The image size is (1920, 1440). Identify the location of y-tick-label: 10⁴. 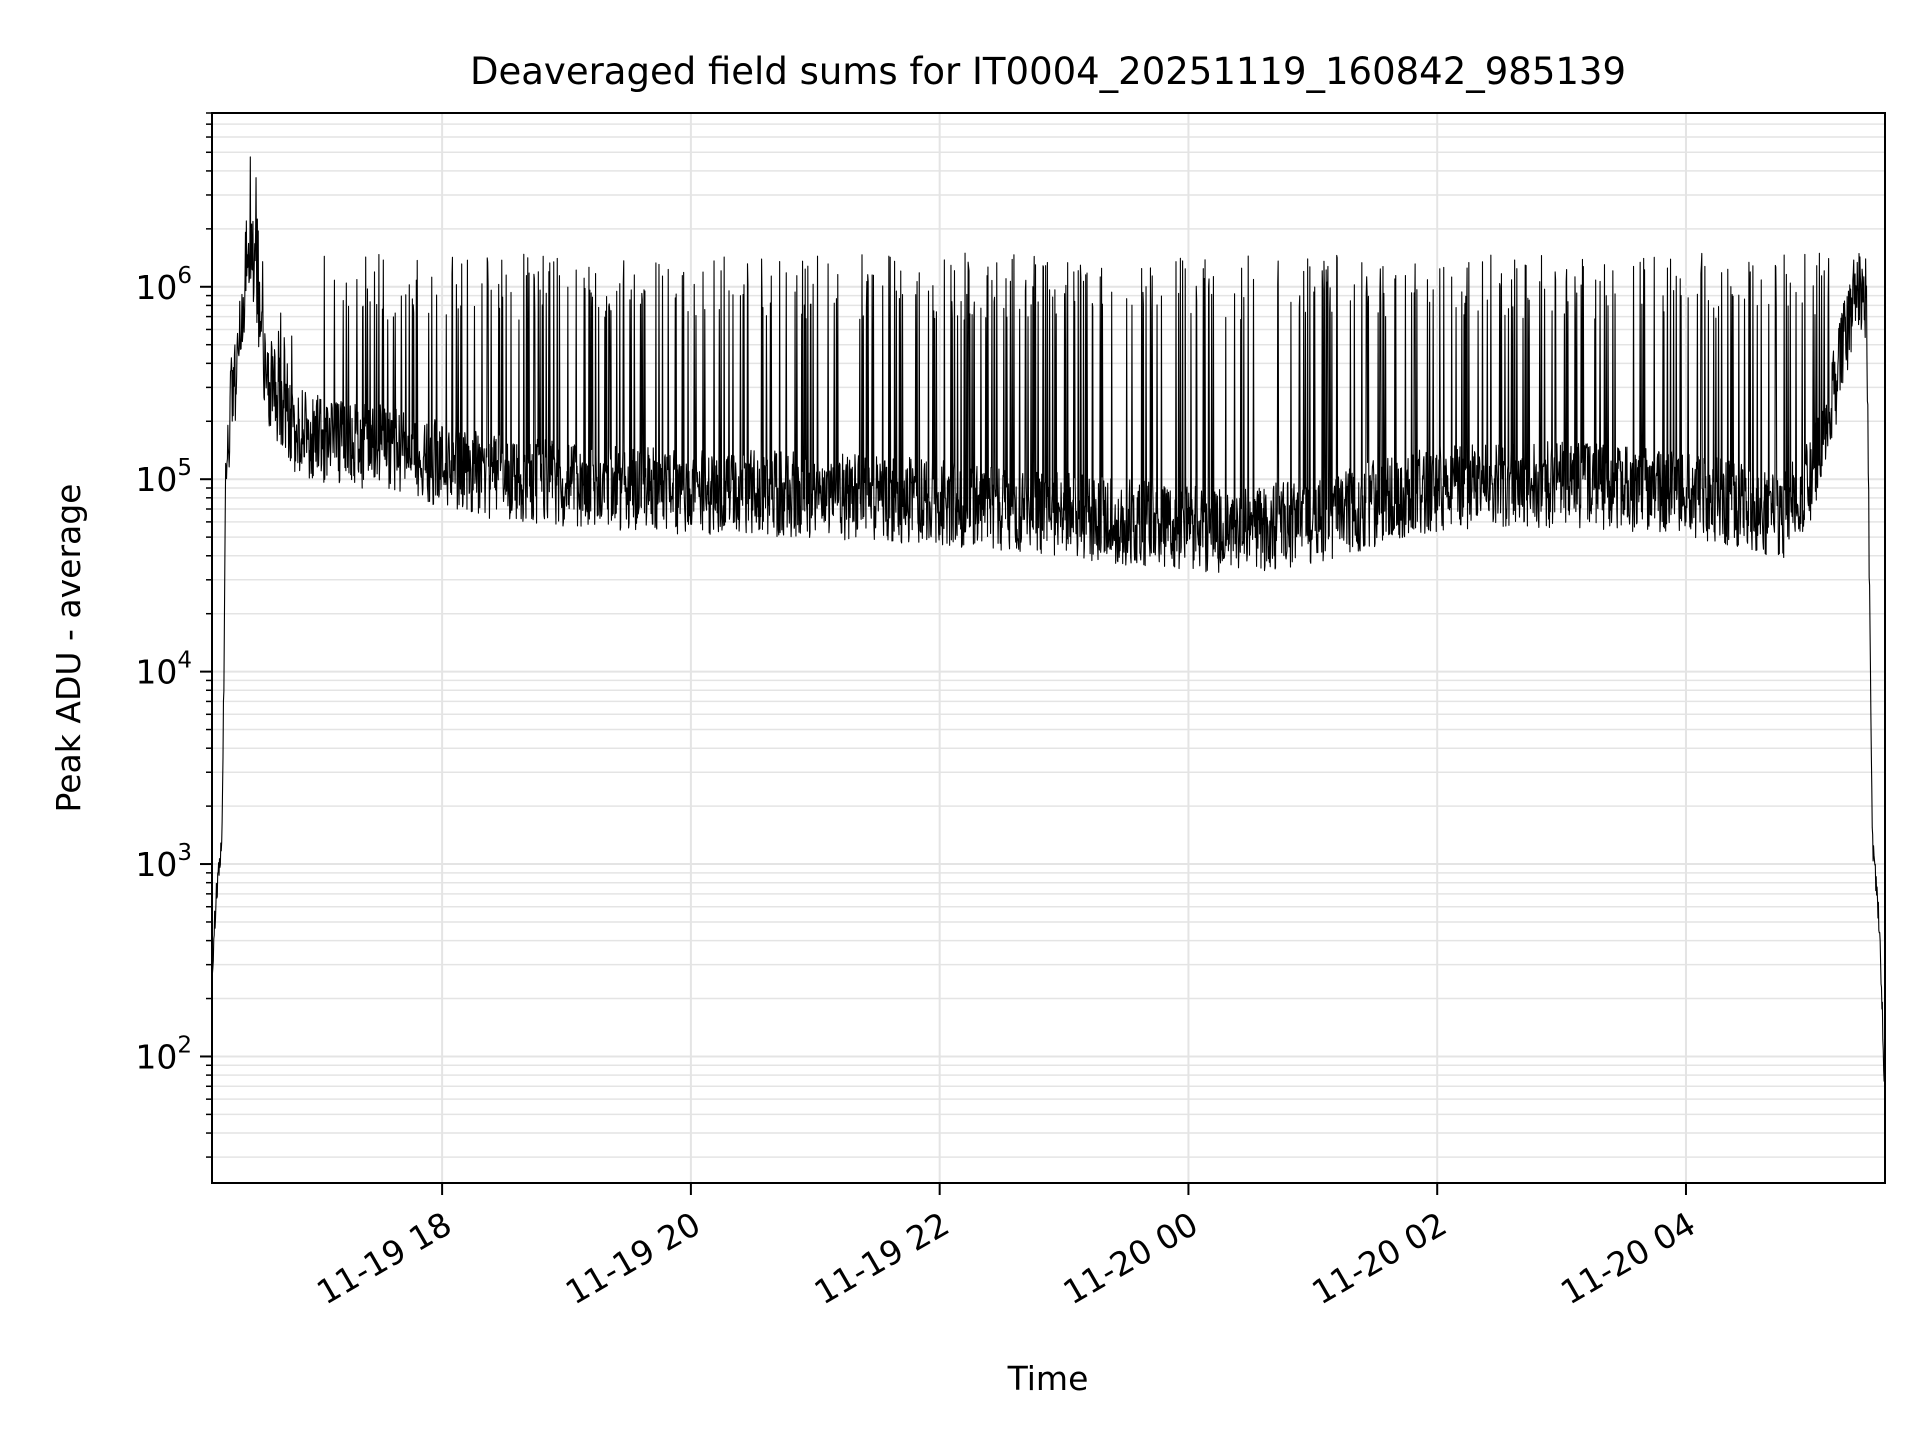
(163, 670).